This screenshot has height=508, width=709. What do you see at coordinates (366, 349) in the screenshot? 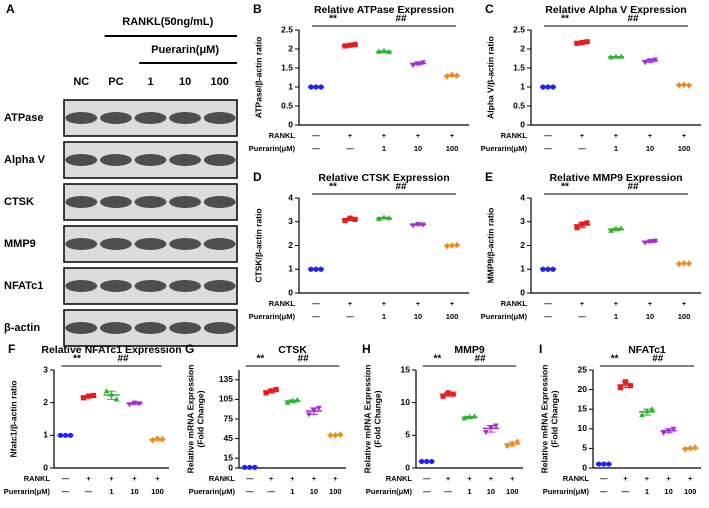
I see `panel-label: H` at bounding box center [366, 349].